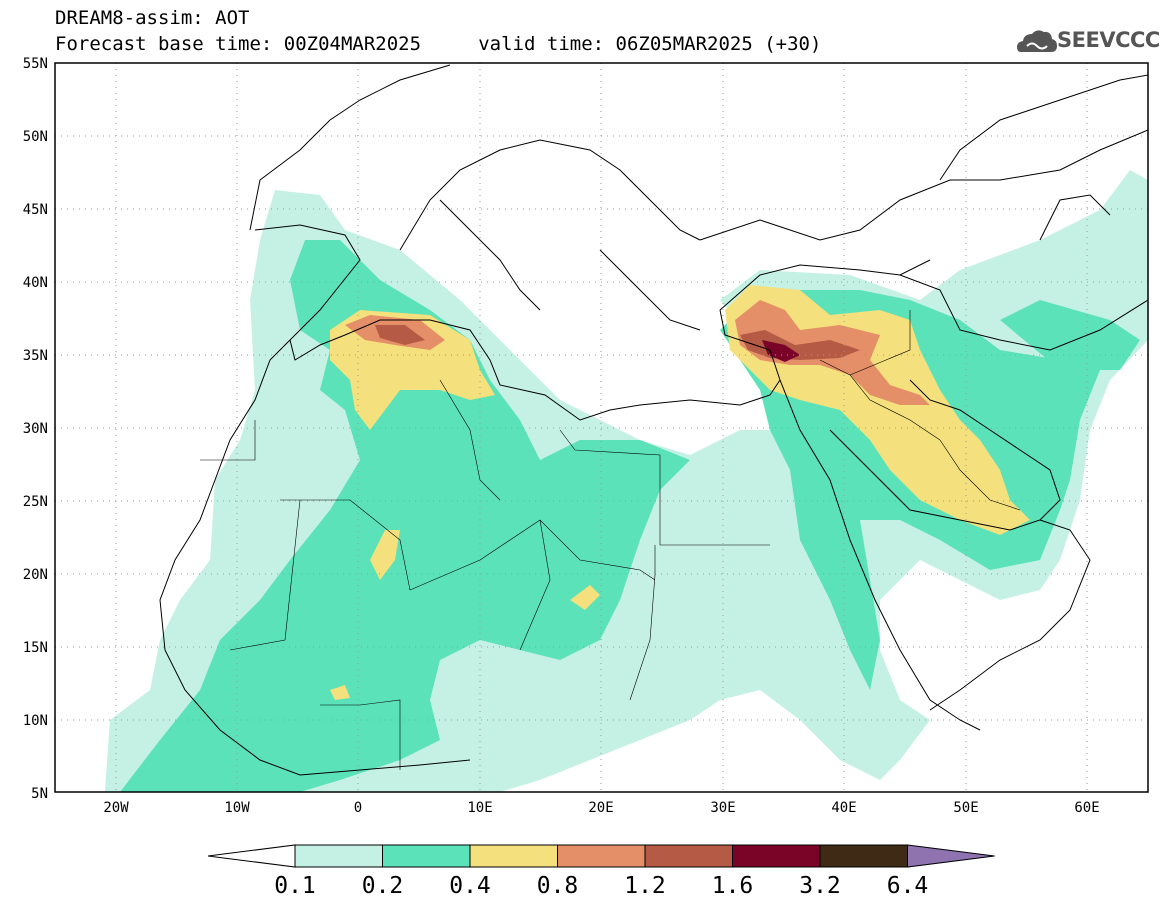 Image resolution: width=1165 pixels, height=905 pixels. Describe the element at coordinates (965, 808) in the screenshot. I see `lon-tick-label: 50E` at that location.